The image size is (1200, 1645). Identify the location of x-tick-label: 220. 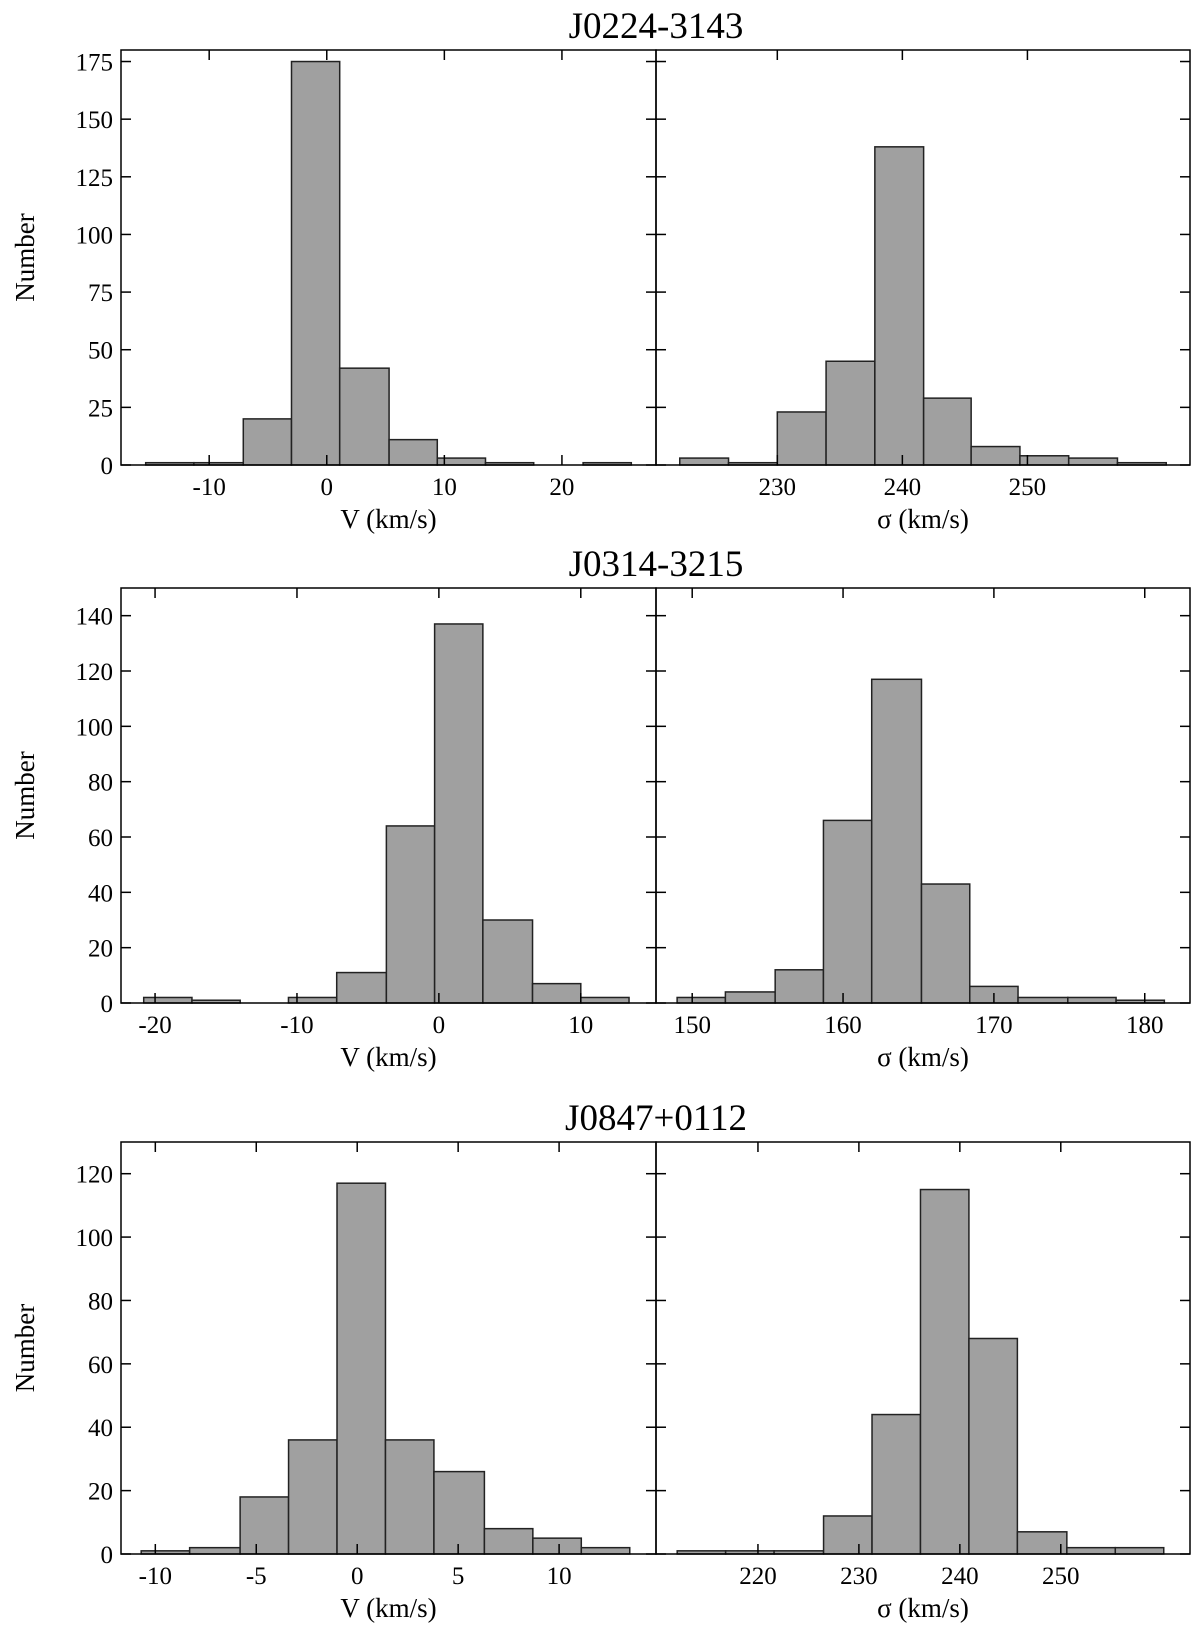
(758, 1576).